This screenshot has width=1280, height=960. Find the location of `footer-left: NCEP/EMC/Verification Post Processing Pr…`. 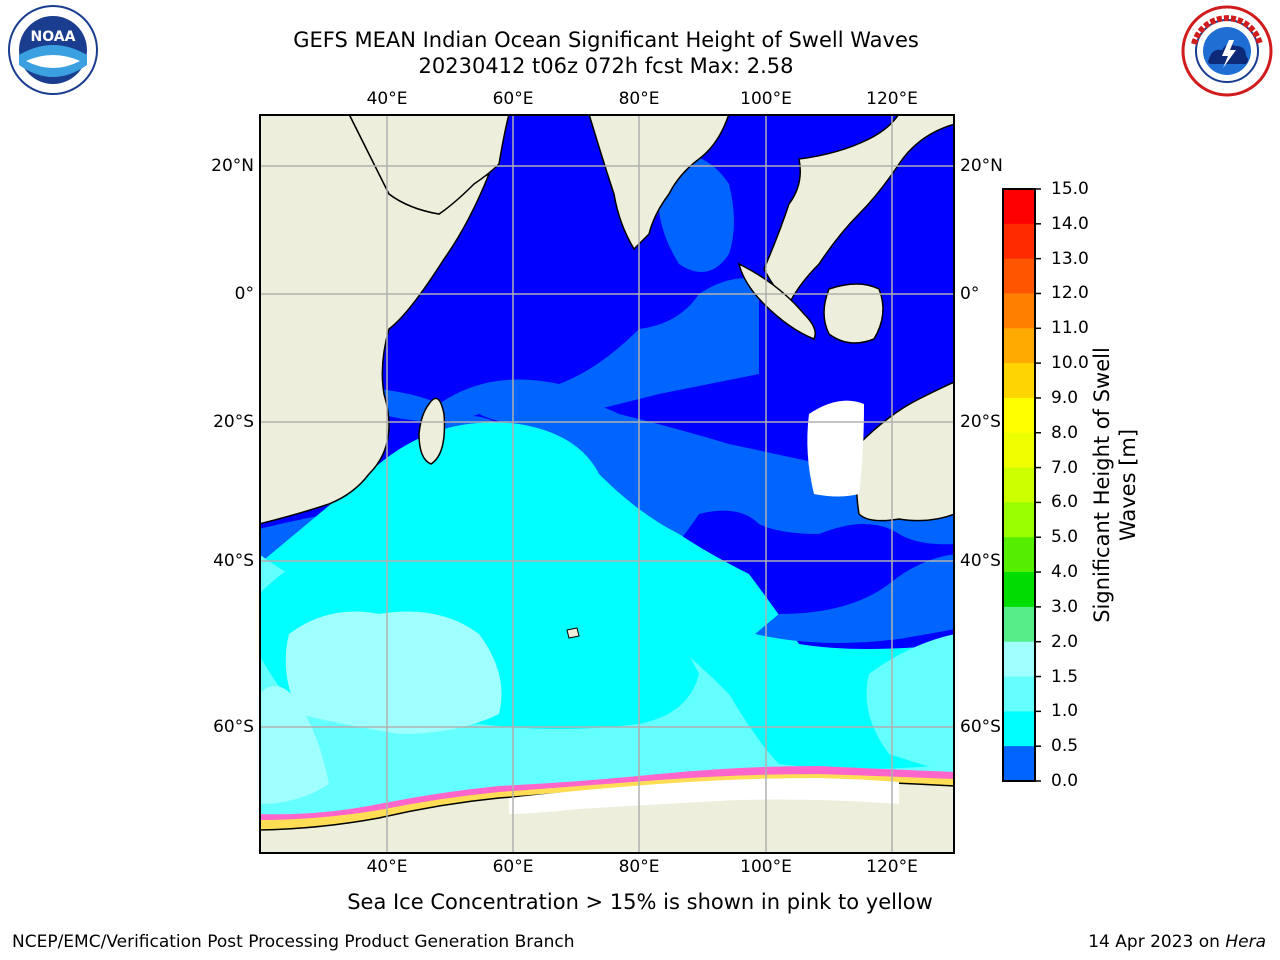

footer-left: NCEP/EMC/Verification Post Processing Pr… is located at coordinates (293, 942).